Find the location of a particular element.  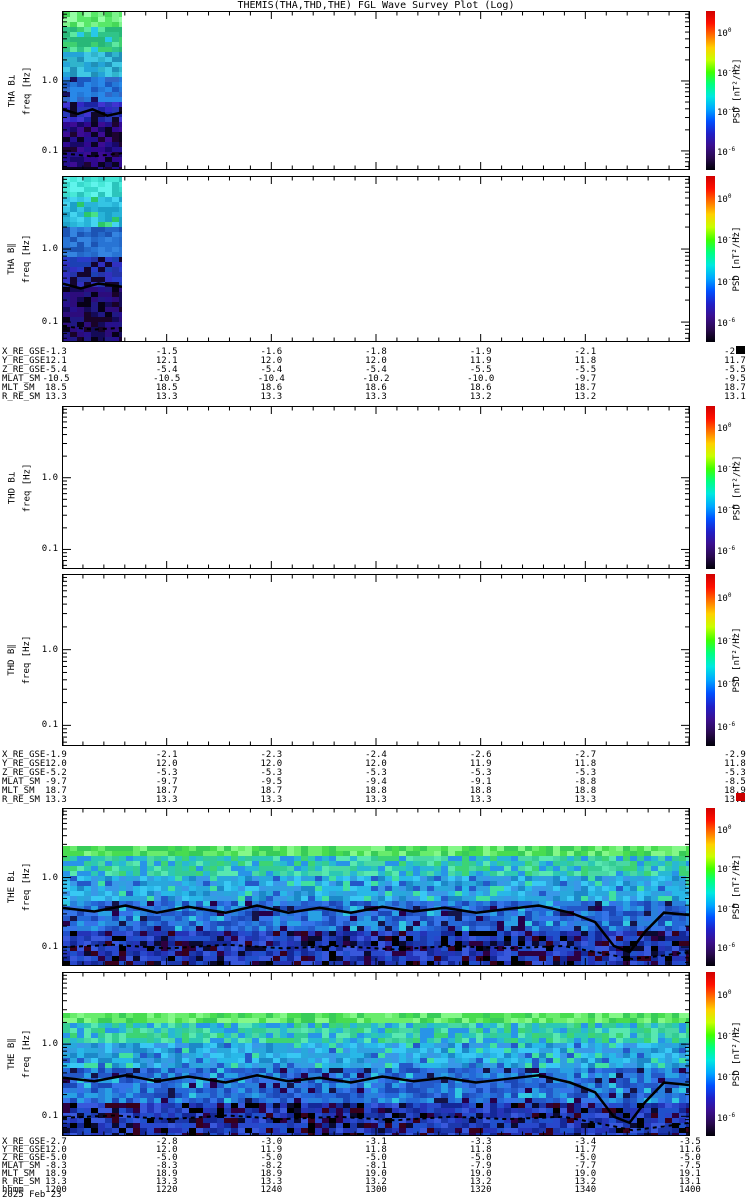

ephem-value: -10.5 is located at coordinates (167, 379).